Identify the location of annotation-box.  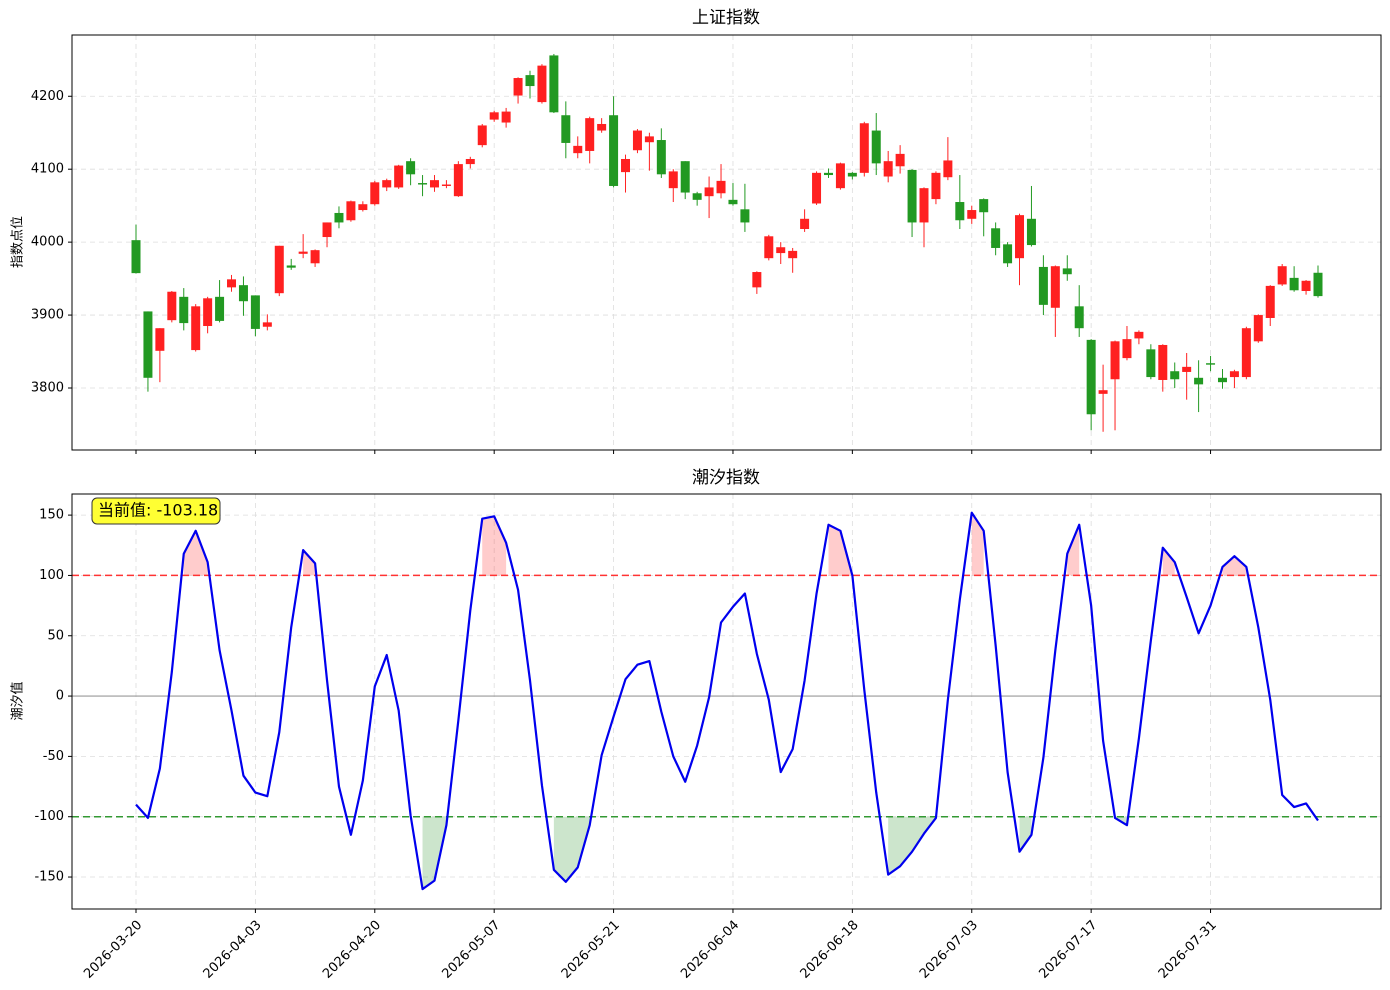
(156, 511).